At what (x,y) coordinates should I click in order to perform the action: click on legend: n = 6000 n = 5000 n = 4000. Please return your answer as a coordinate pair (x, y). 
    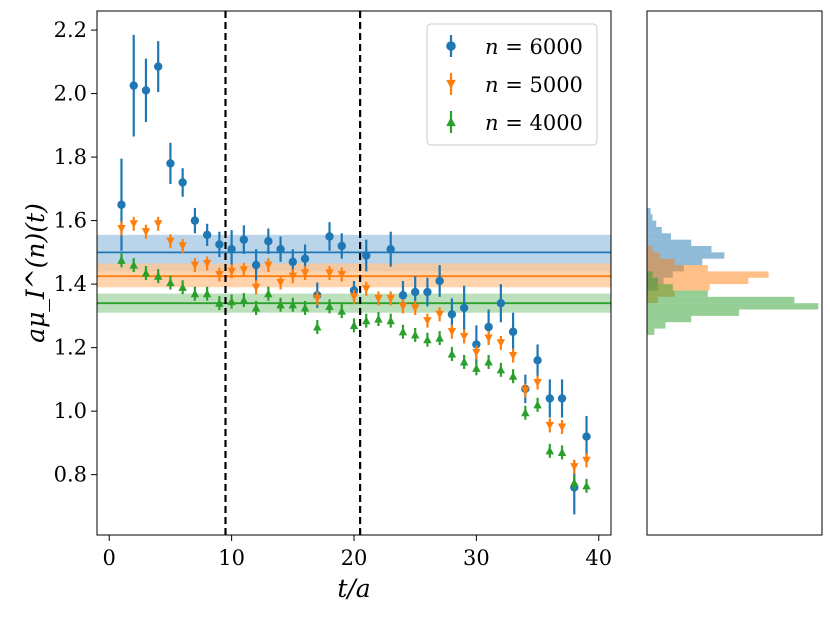
    Looking at the image, I should click on (512, 84).